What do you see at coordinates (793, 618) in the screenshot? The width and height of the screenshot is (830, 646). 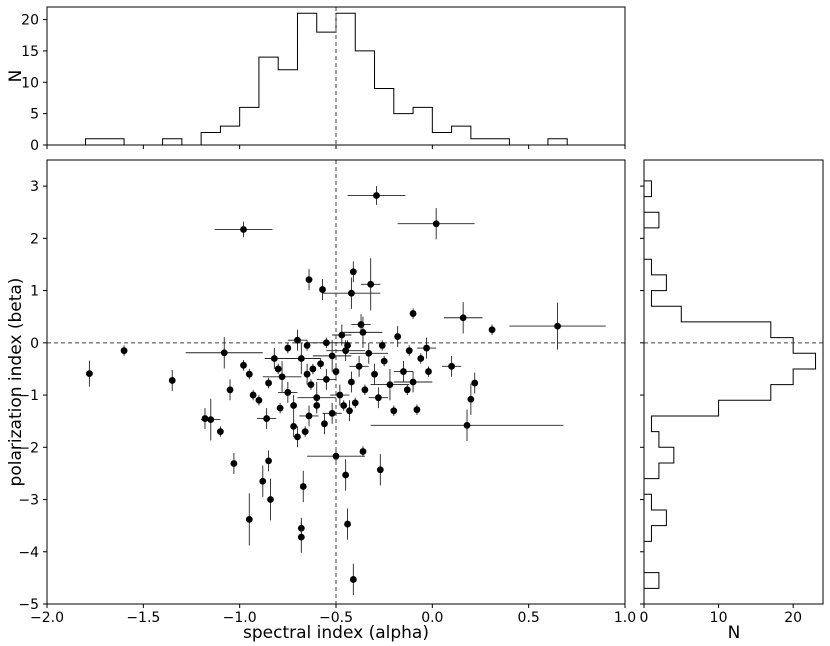 I see `right-xtick-label: 20` at bounding box center [793, 618].